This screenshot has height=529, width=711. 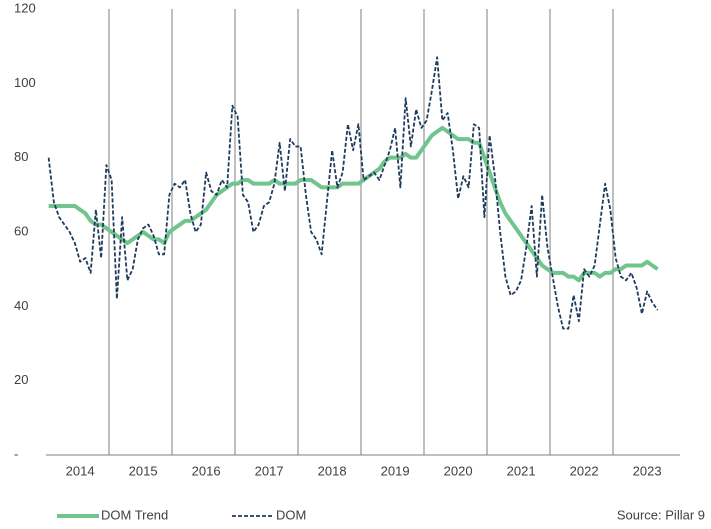 What do you see at coordinates (134, 514) in the screenshot?
I see `legend-label: DOM Trend` at bounding box center [134, 514].